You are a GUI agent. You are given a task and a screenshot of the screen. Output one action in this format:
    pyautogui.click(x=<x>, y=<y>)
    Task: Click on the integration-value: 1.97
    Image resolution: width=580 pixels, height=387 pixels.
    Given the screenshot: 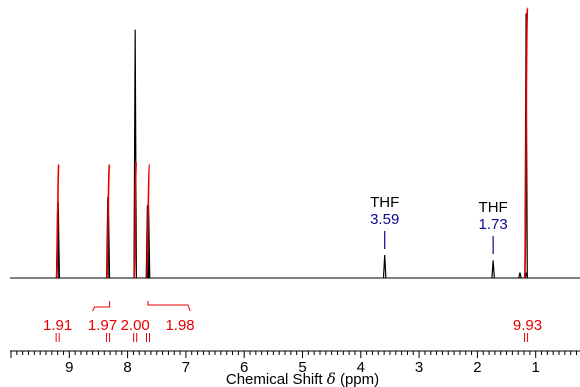 What is the action you would take?
    pyautogui.click(x=102, y=325)
    